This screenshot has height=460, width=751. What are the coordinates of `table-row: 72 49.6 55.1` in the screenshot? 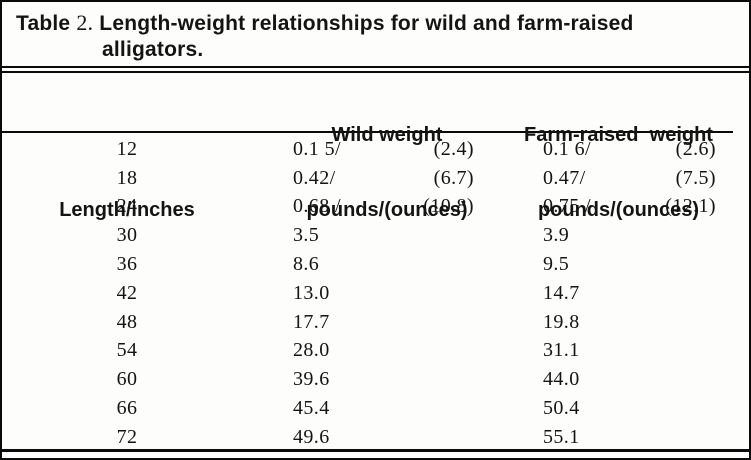 It's located at (375, 437).